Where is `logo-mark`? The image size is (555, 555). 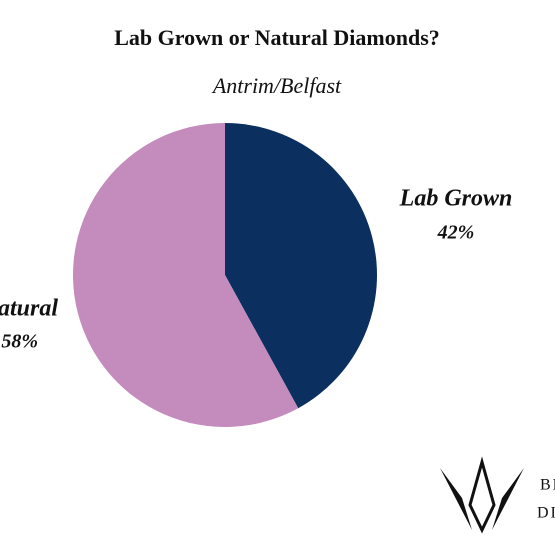
logo-mark is located at coordinates (482, 495).